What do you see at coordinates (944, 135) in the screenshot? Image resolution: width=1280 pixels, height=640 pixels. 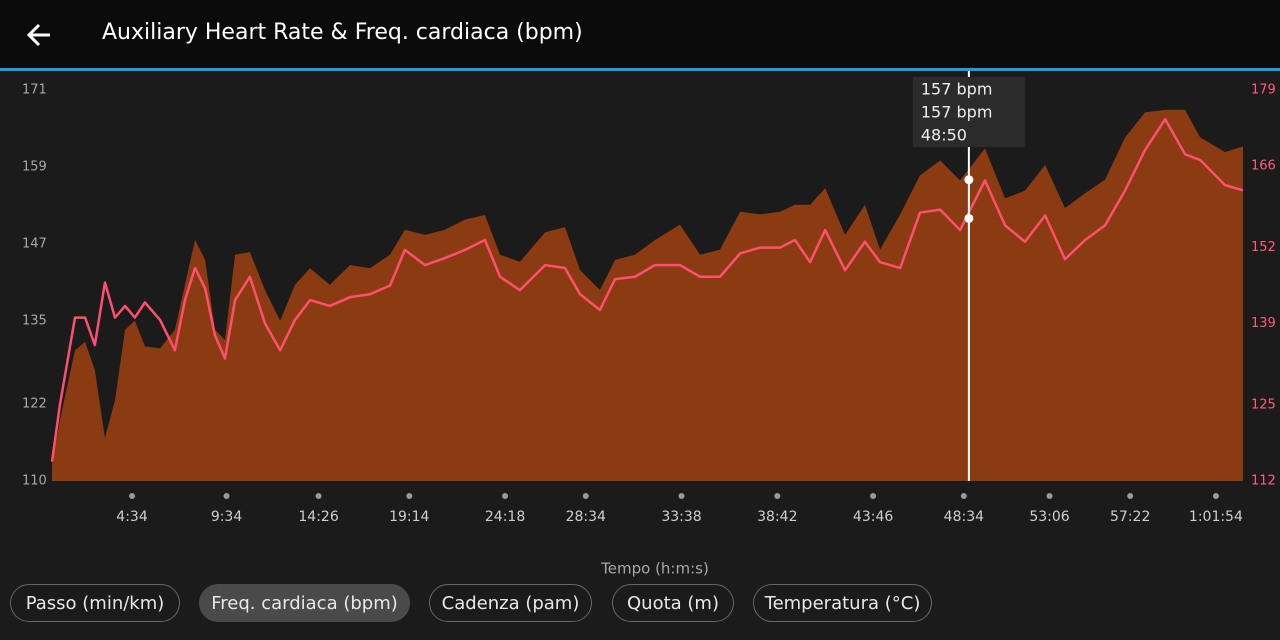 I see `tooltip-time: 48:50` at bounding box center [944, 135].